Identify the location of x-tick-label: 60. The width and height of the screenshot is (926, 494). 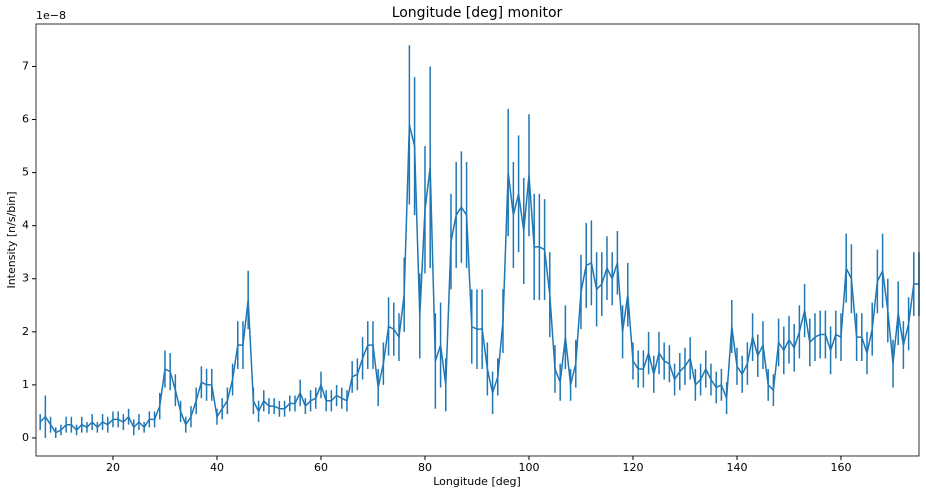
(321, 467).